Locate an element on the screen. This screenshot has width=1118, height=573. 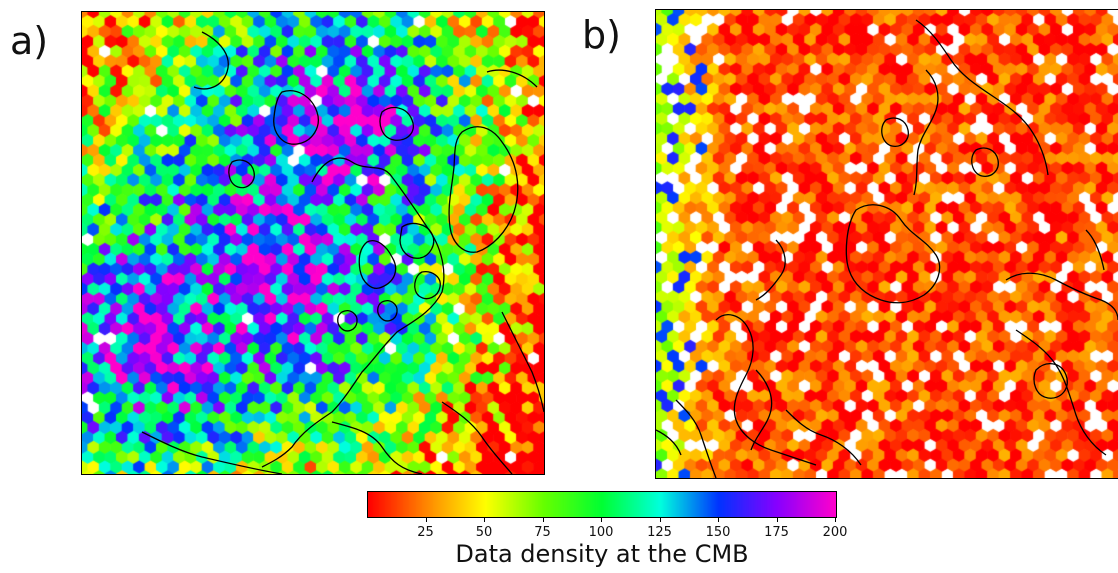
colorbar-tick-label: 175 is located at coordinates (776, 532).